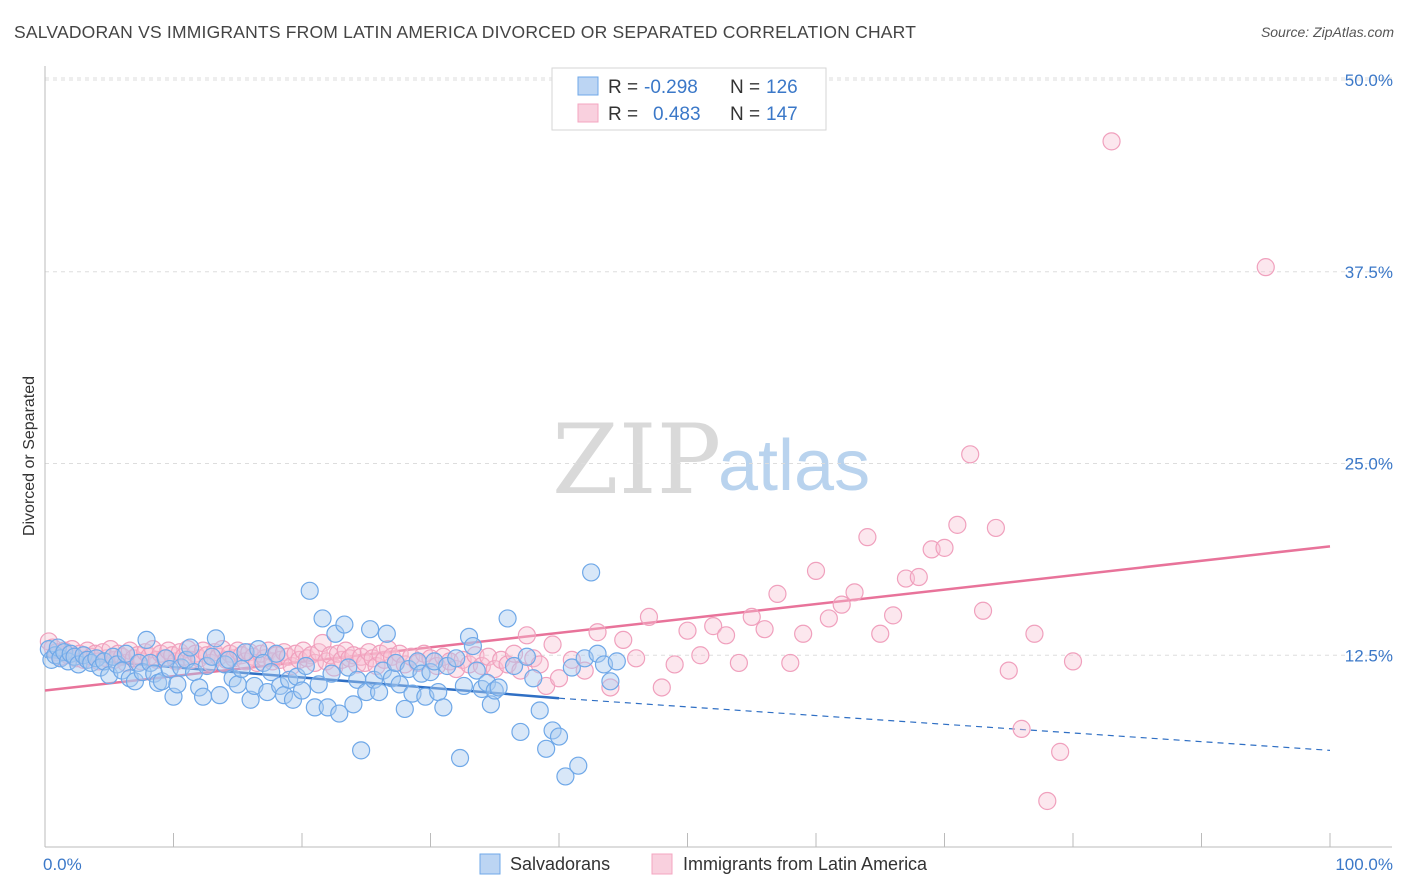 This screenshot has height=892, width=1406. Describe the element at coordinates (794, 466) in the screenshot. I see `watermark-atlas: atlas` at that location.